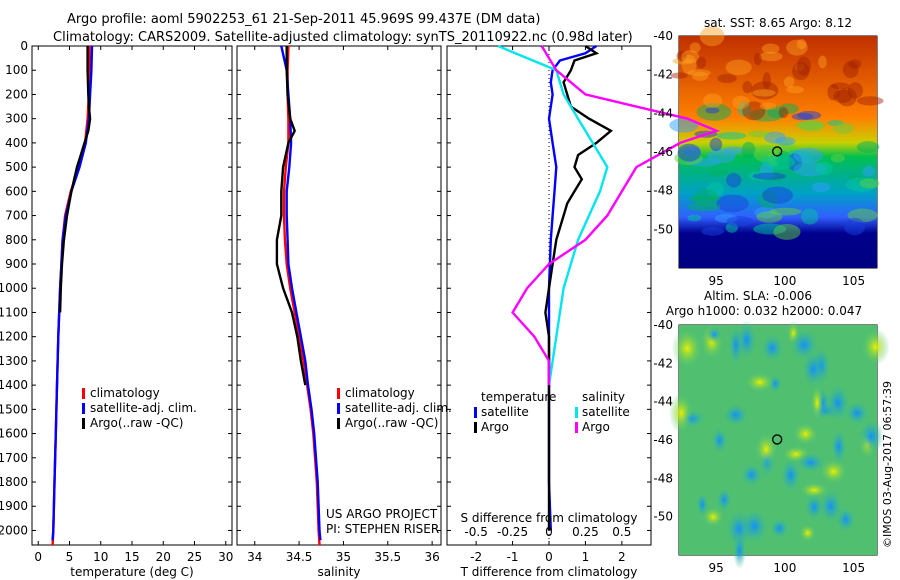  Describe the element at coordinates (131, 572) in the screenshot. I see `x-axis-label: temperature (deg C)` at that location.